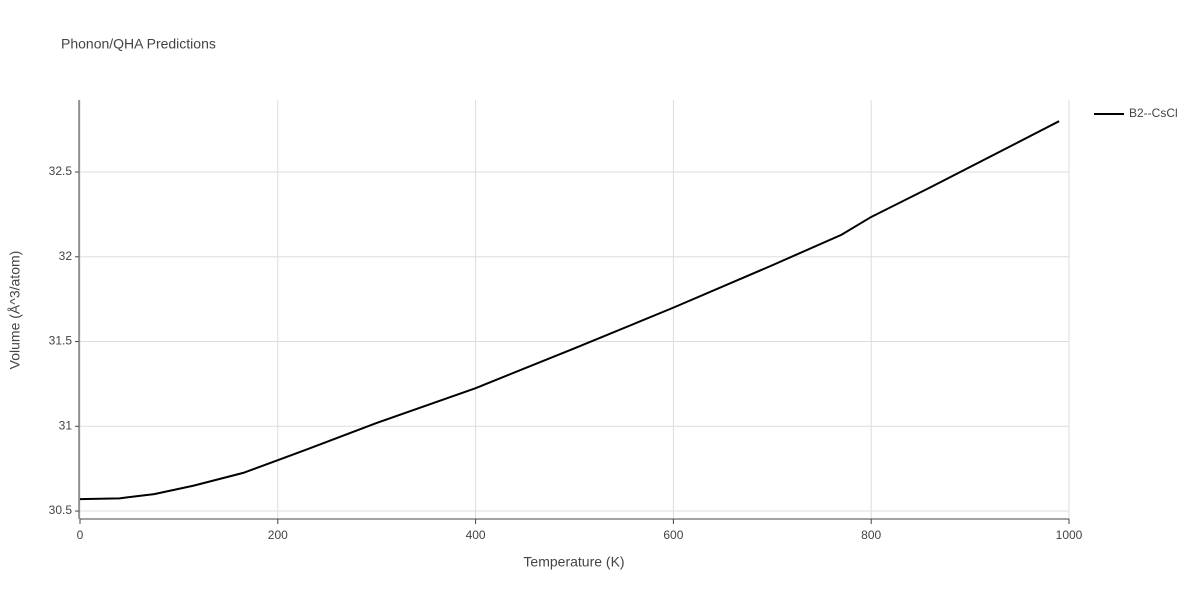 The height and width of the screenshot is (600, 1200). What do you see at coordinates (278, 535) in the screenshot?
I see `x-tick-label: 200` at bounding box center [278, 535].